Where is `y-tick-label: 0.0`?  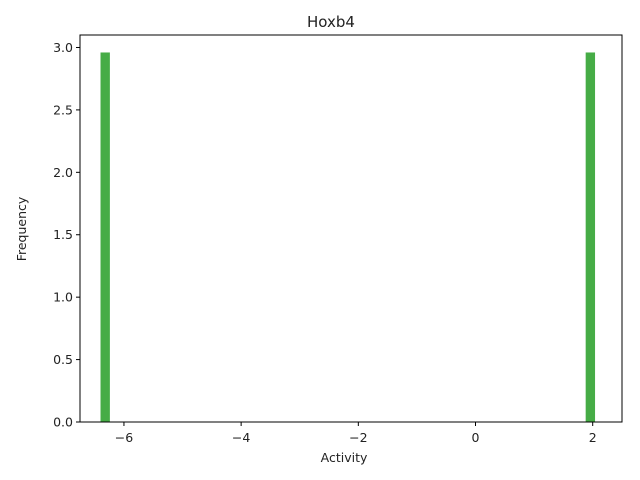 y-tick-label: 0.0 is located at coordinates (63, 422).